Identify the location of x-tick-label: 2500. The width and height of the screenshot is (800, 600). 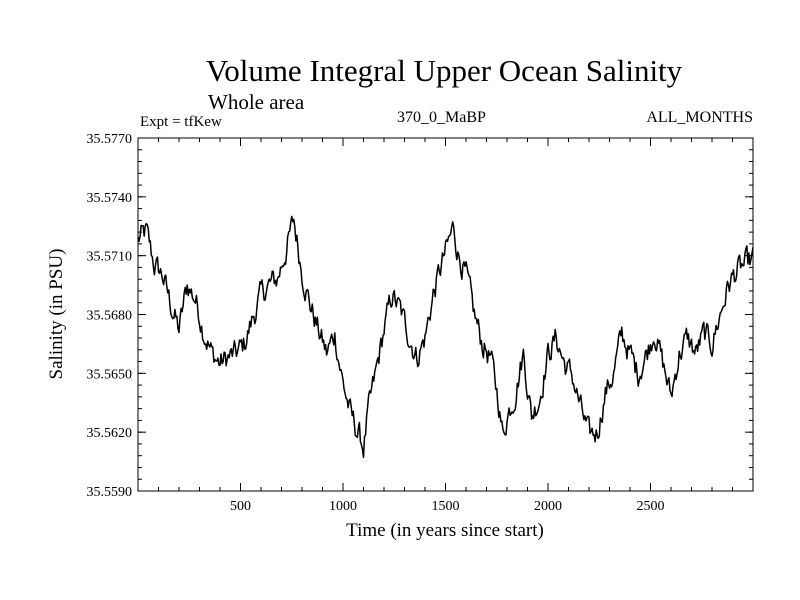
(651, 506).